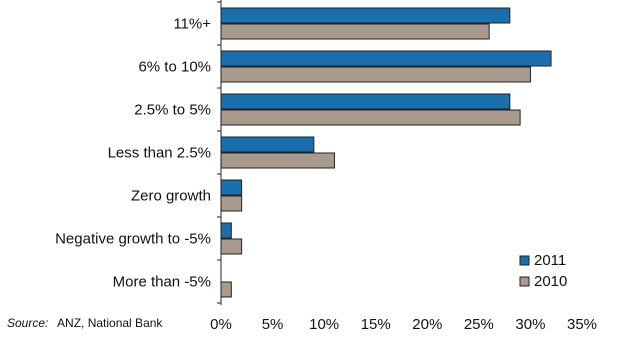 The image size is (619, 339). Describe the element at coordinates (159, 153) in the screenshot. I see `category-label-3: Less than 2.5%` at that location.